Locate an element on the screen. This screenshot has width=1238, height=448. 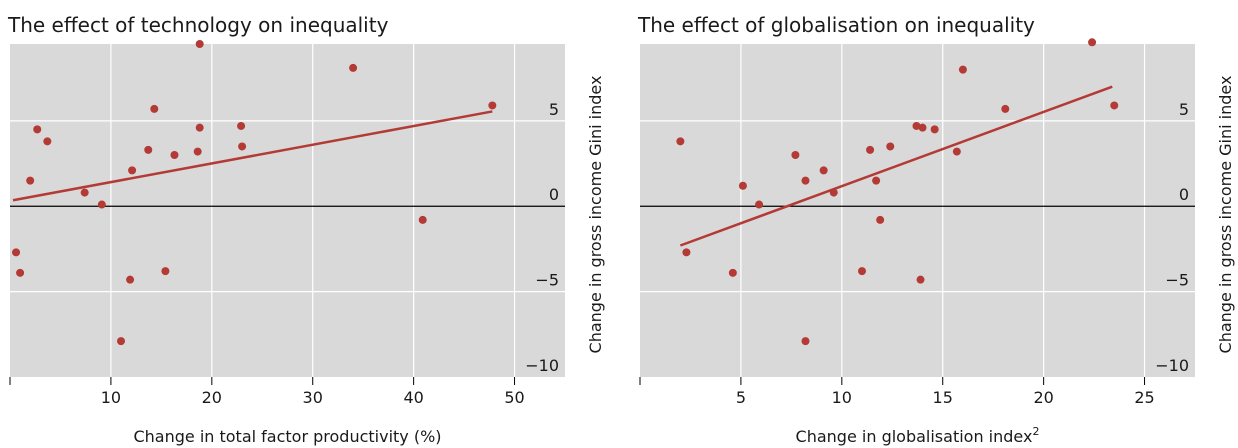
x-axis-label: Change in total factor productivity (%) is located at coordinates (287, 436).